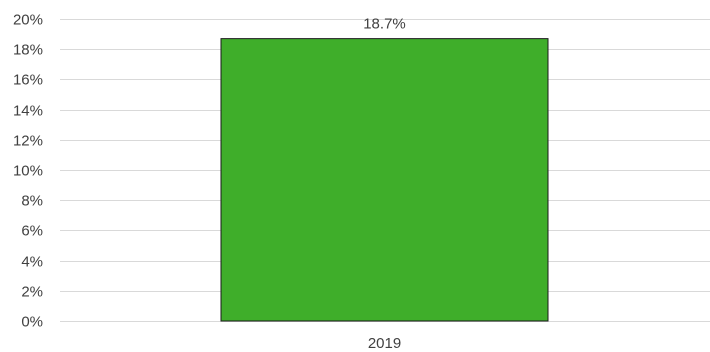 The width and height of the screenshot is (710, 352). Describe the element at coordinates (32, 292) in the screenshot. I see `y-tick-label: 2%` at that location.